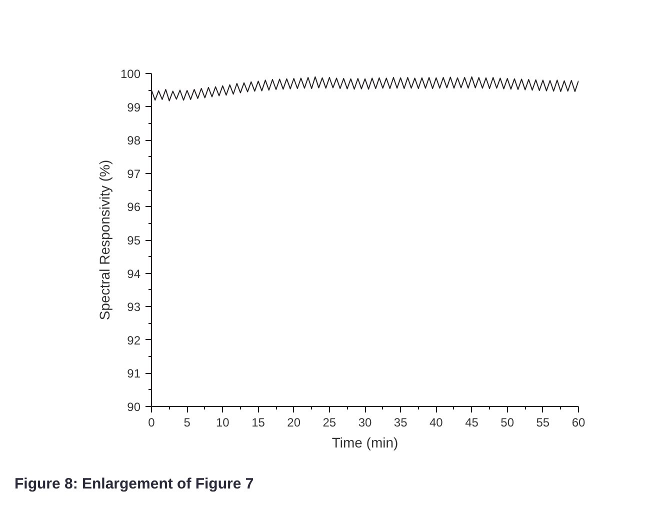 The width and height of the screenshot is (657, 512). What do you see at coordinates (134, 307) in the screenshot?
I see `y-tick-label: 93` at bounding box center [134, 307].